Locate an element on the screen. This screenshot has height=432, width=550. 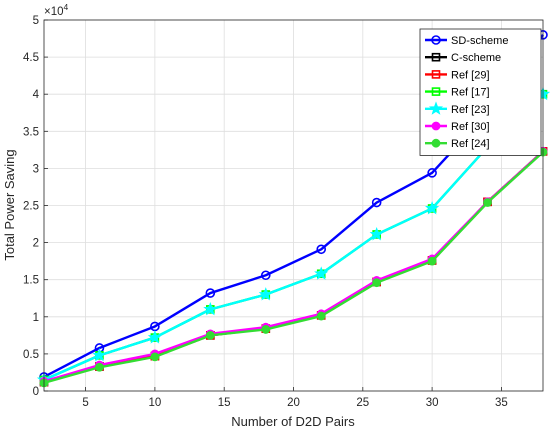
legend-item: Ref [30] is located at coordinates (457, 127).